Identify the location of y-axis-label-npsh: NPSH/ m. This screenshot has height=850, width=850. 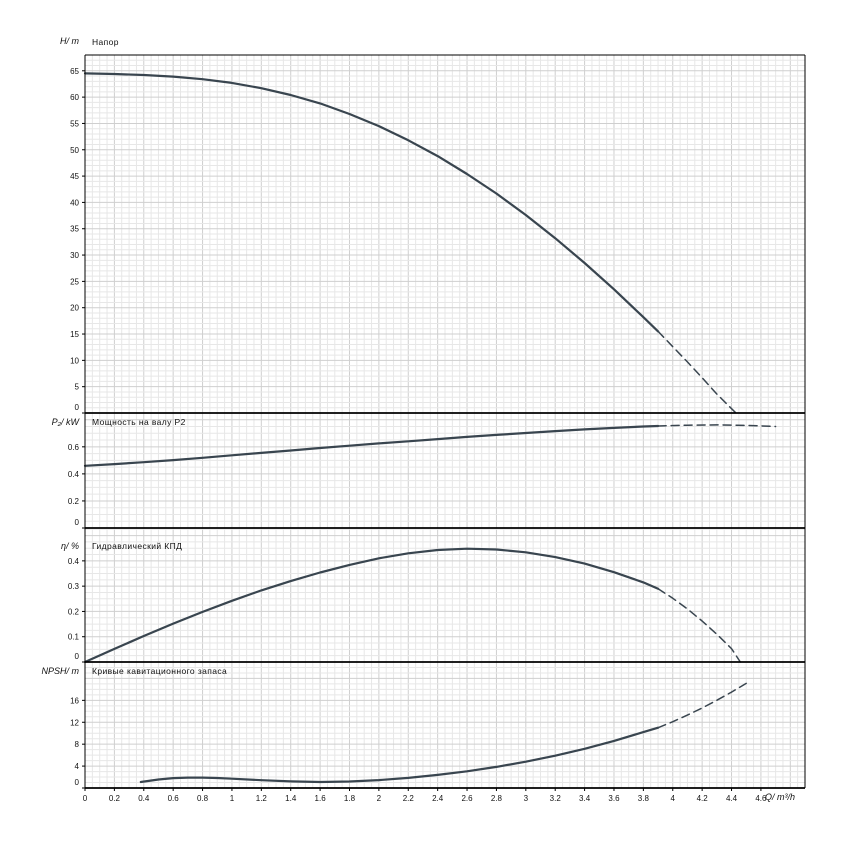
(60, 671).